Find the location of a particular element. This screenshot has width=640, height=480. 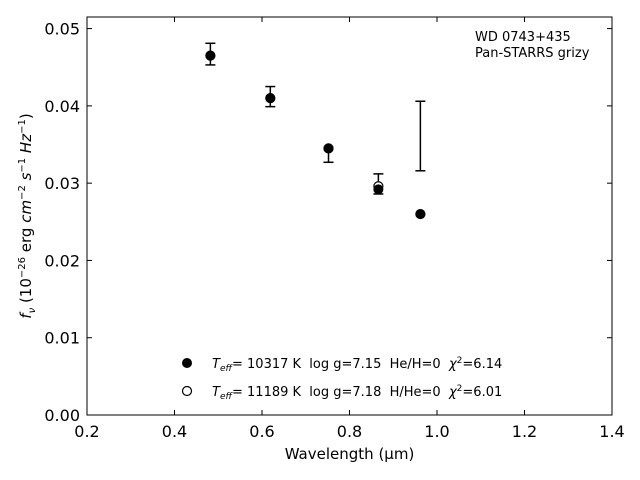

x-tick-label: 0.4 is located at coordinates (174, 431).